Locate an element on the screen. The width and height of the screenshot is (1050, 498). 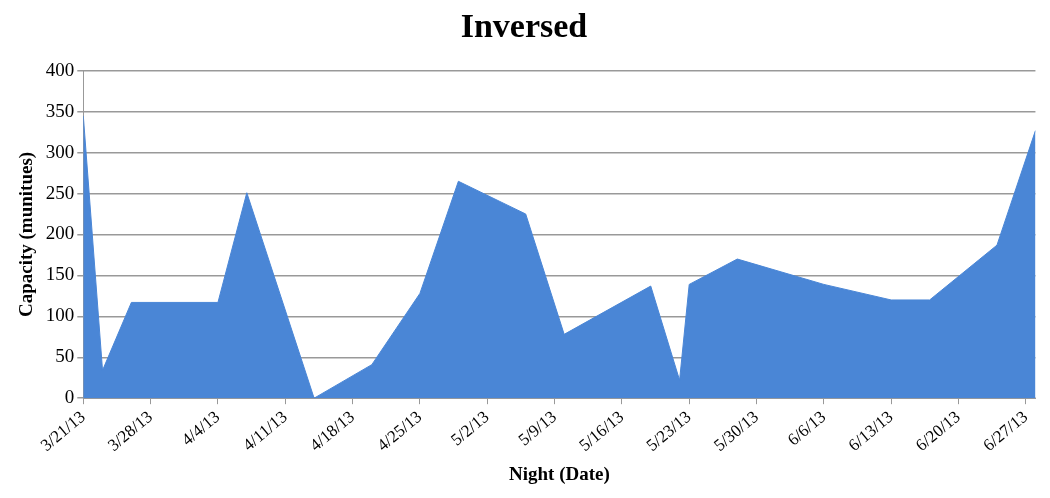
x-axis-title: Night (Date) is located at coordinates (559, 473).